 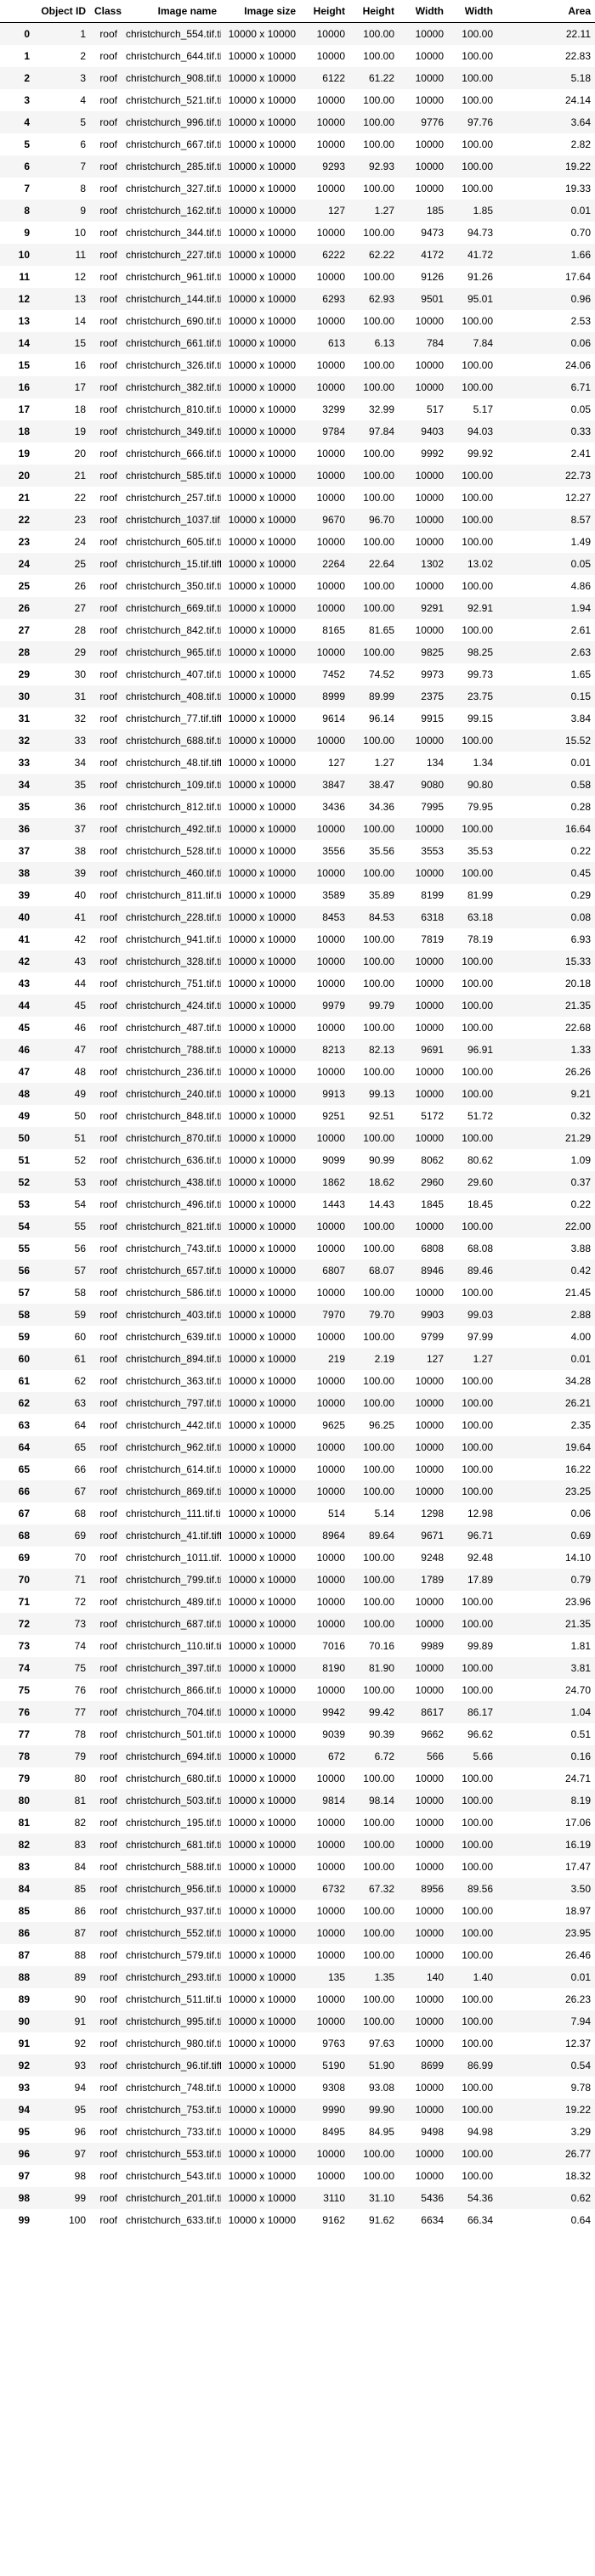 I want to click on height-cell: 9784, so click(x=333, y=431).